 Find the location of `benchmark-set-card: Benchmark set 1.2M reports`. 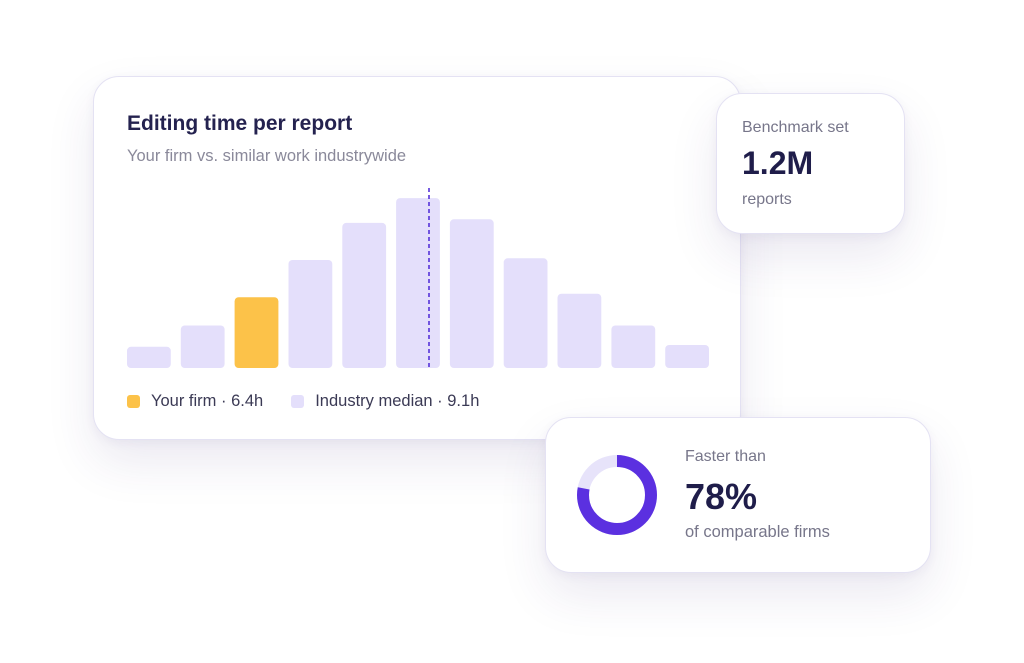

benchmark-set-card: Benchmark set 1.2M reports is located at coordinates (810, 163).